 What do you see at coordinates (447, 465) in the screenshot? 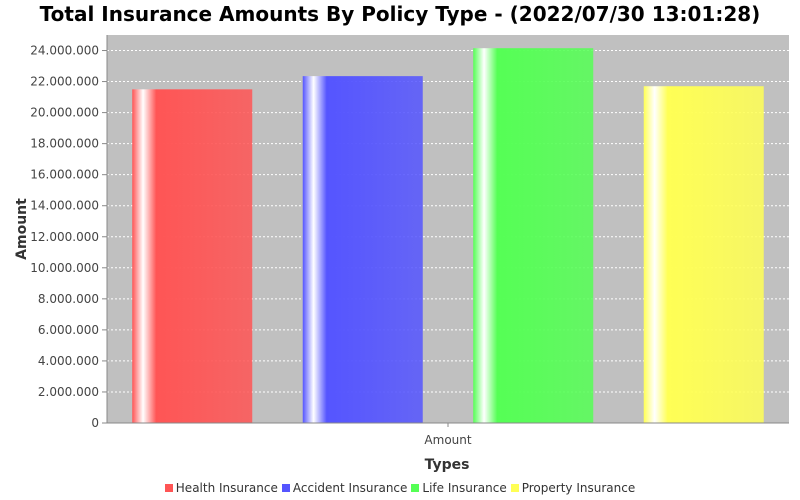
I see `x-axis-title: Types` at bounding box center [447, 465].